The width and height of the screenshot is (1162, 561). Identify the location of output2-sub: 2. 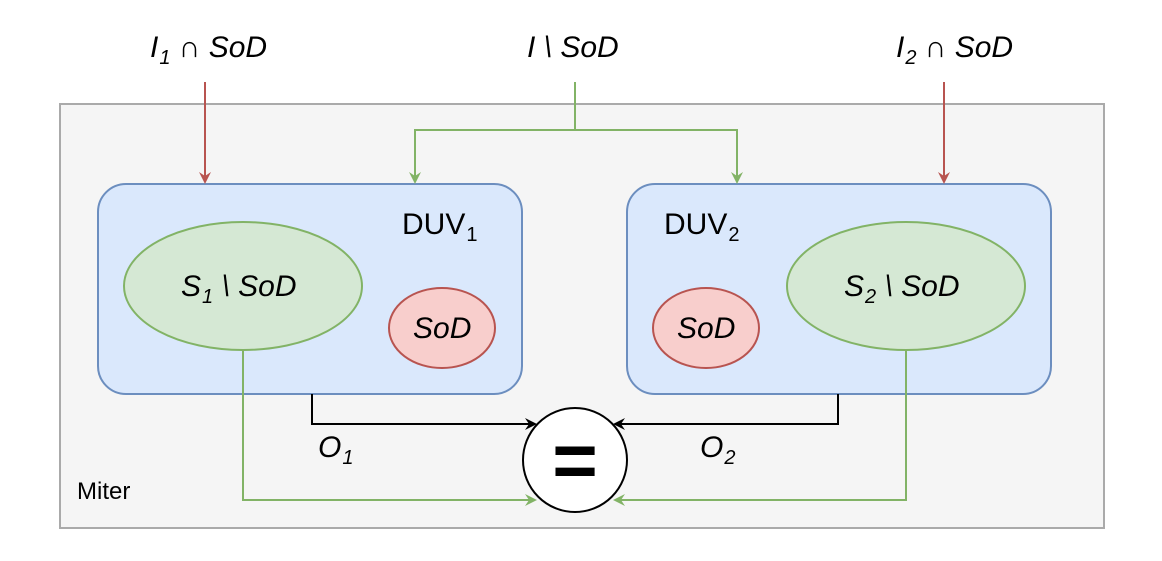
(730, 458).